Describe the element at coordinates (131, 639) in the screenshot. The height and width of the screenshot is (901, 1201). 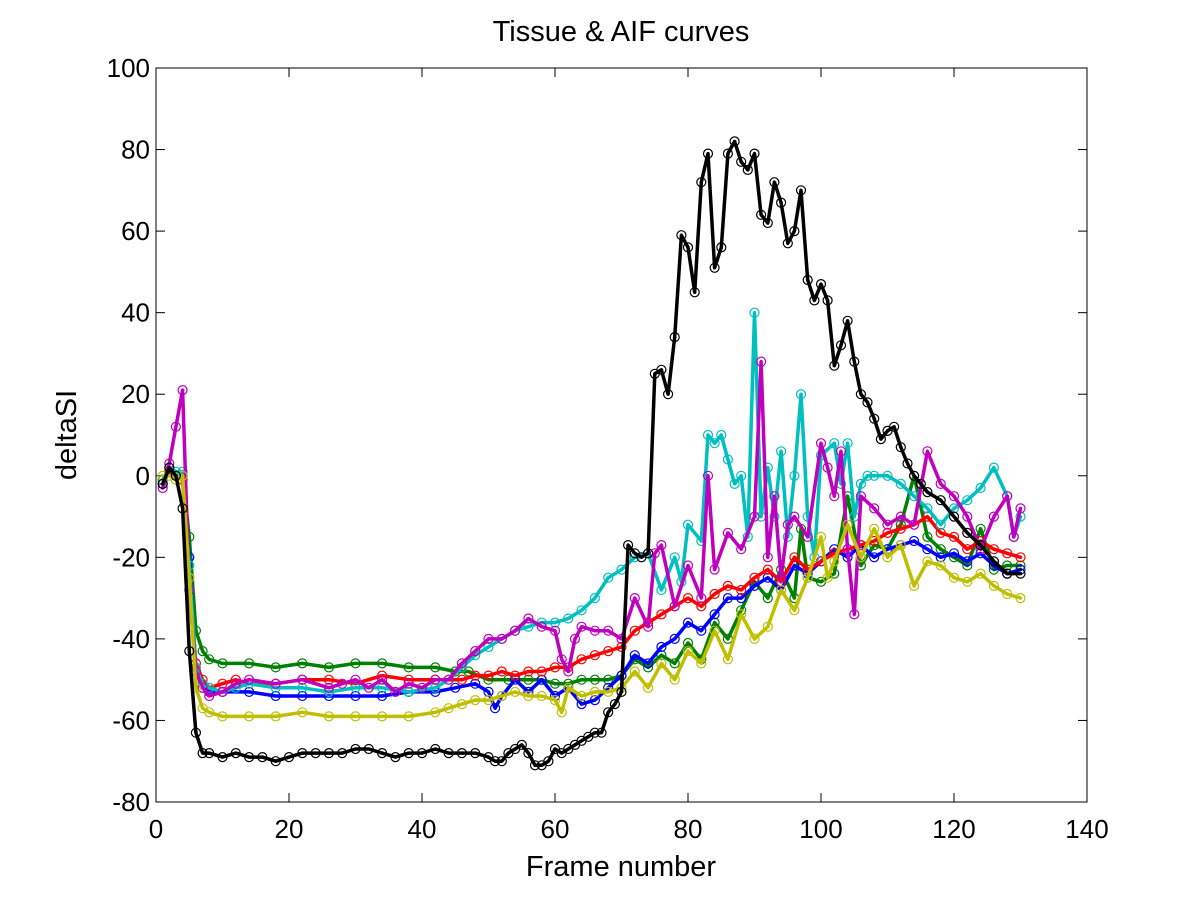
I see `y-tick-label: -40` at that location.